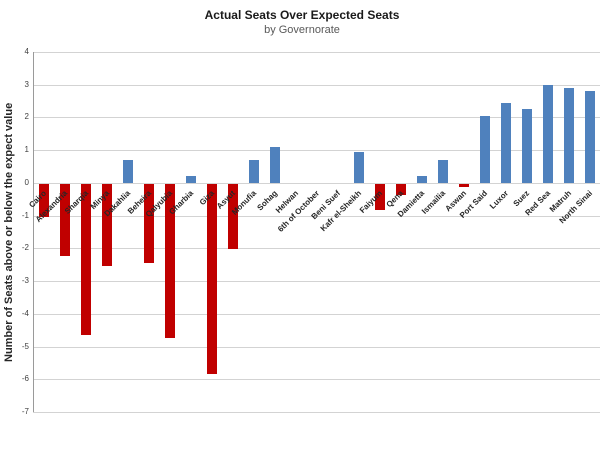 The image size is (604, 453). What do you see at coordinates (316, 183) in the screenshot?
I see `gridline-y0` at bounding box center [316, 183].